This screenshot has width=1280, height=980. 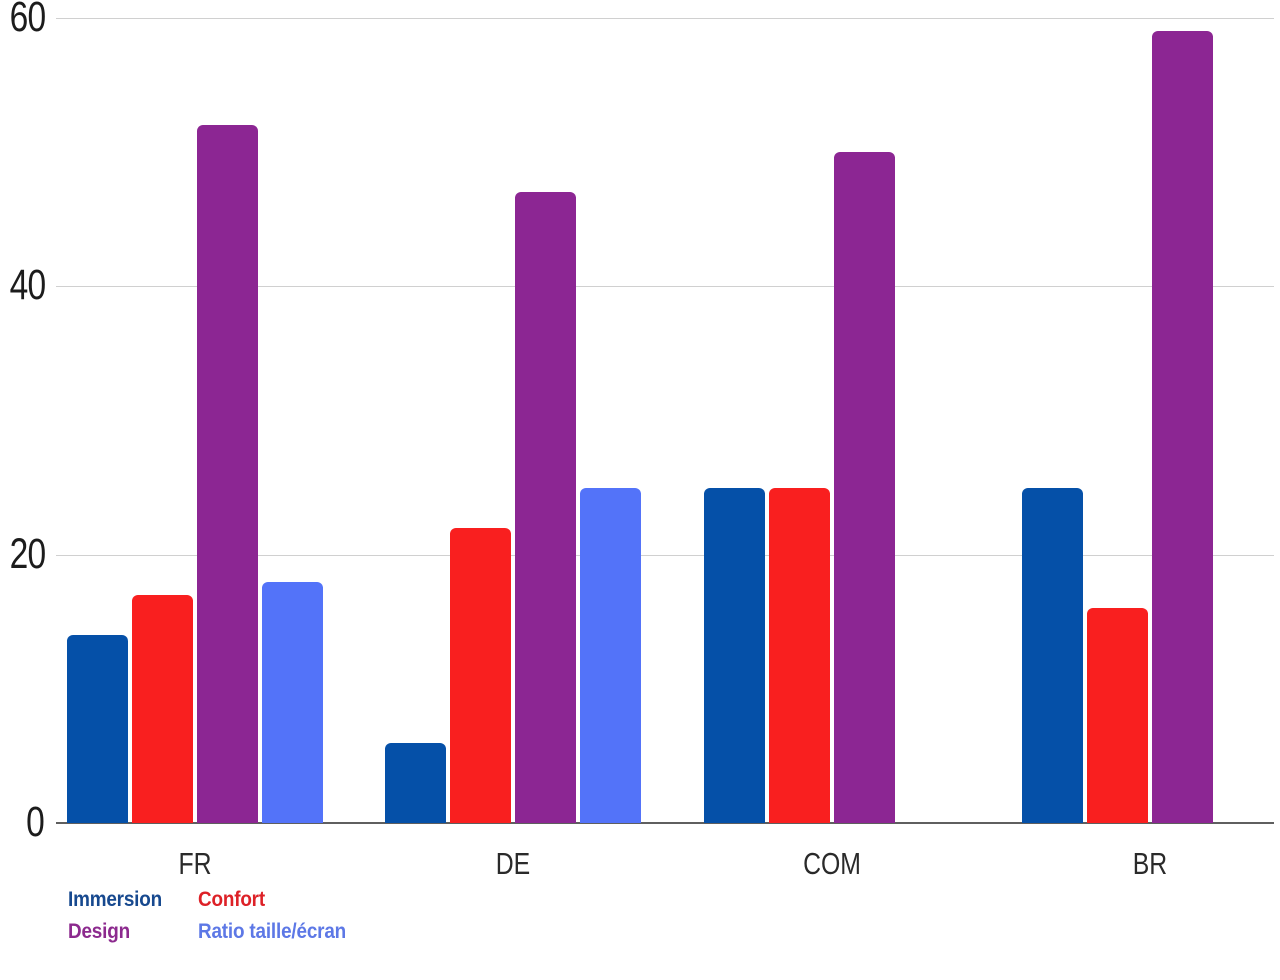 What do you see at coordinates (513, 863) in the screenshot?
I see `x-axis-label-de: DE` at bounding box center [513, 863].